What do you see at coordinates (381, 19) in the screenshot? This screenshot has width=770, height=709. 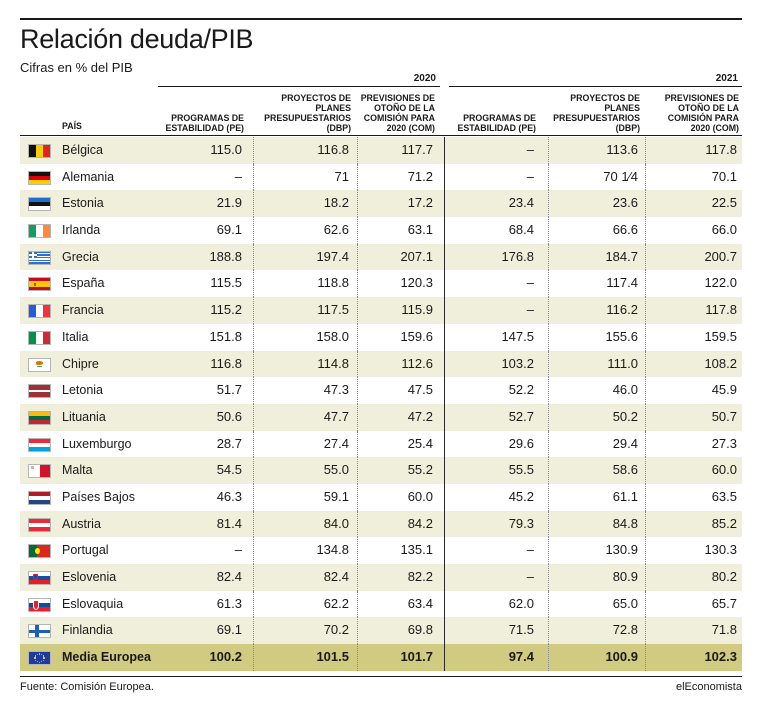 I see `top-rule` at bounding box center [381, 19].